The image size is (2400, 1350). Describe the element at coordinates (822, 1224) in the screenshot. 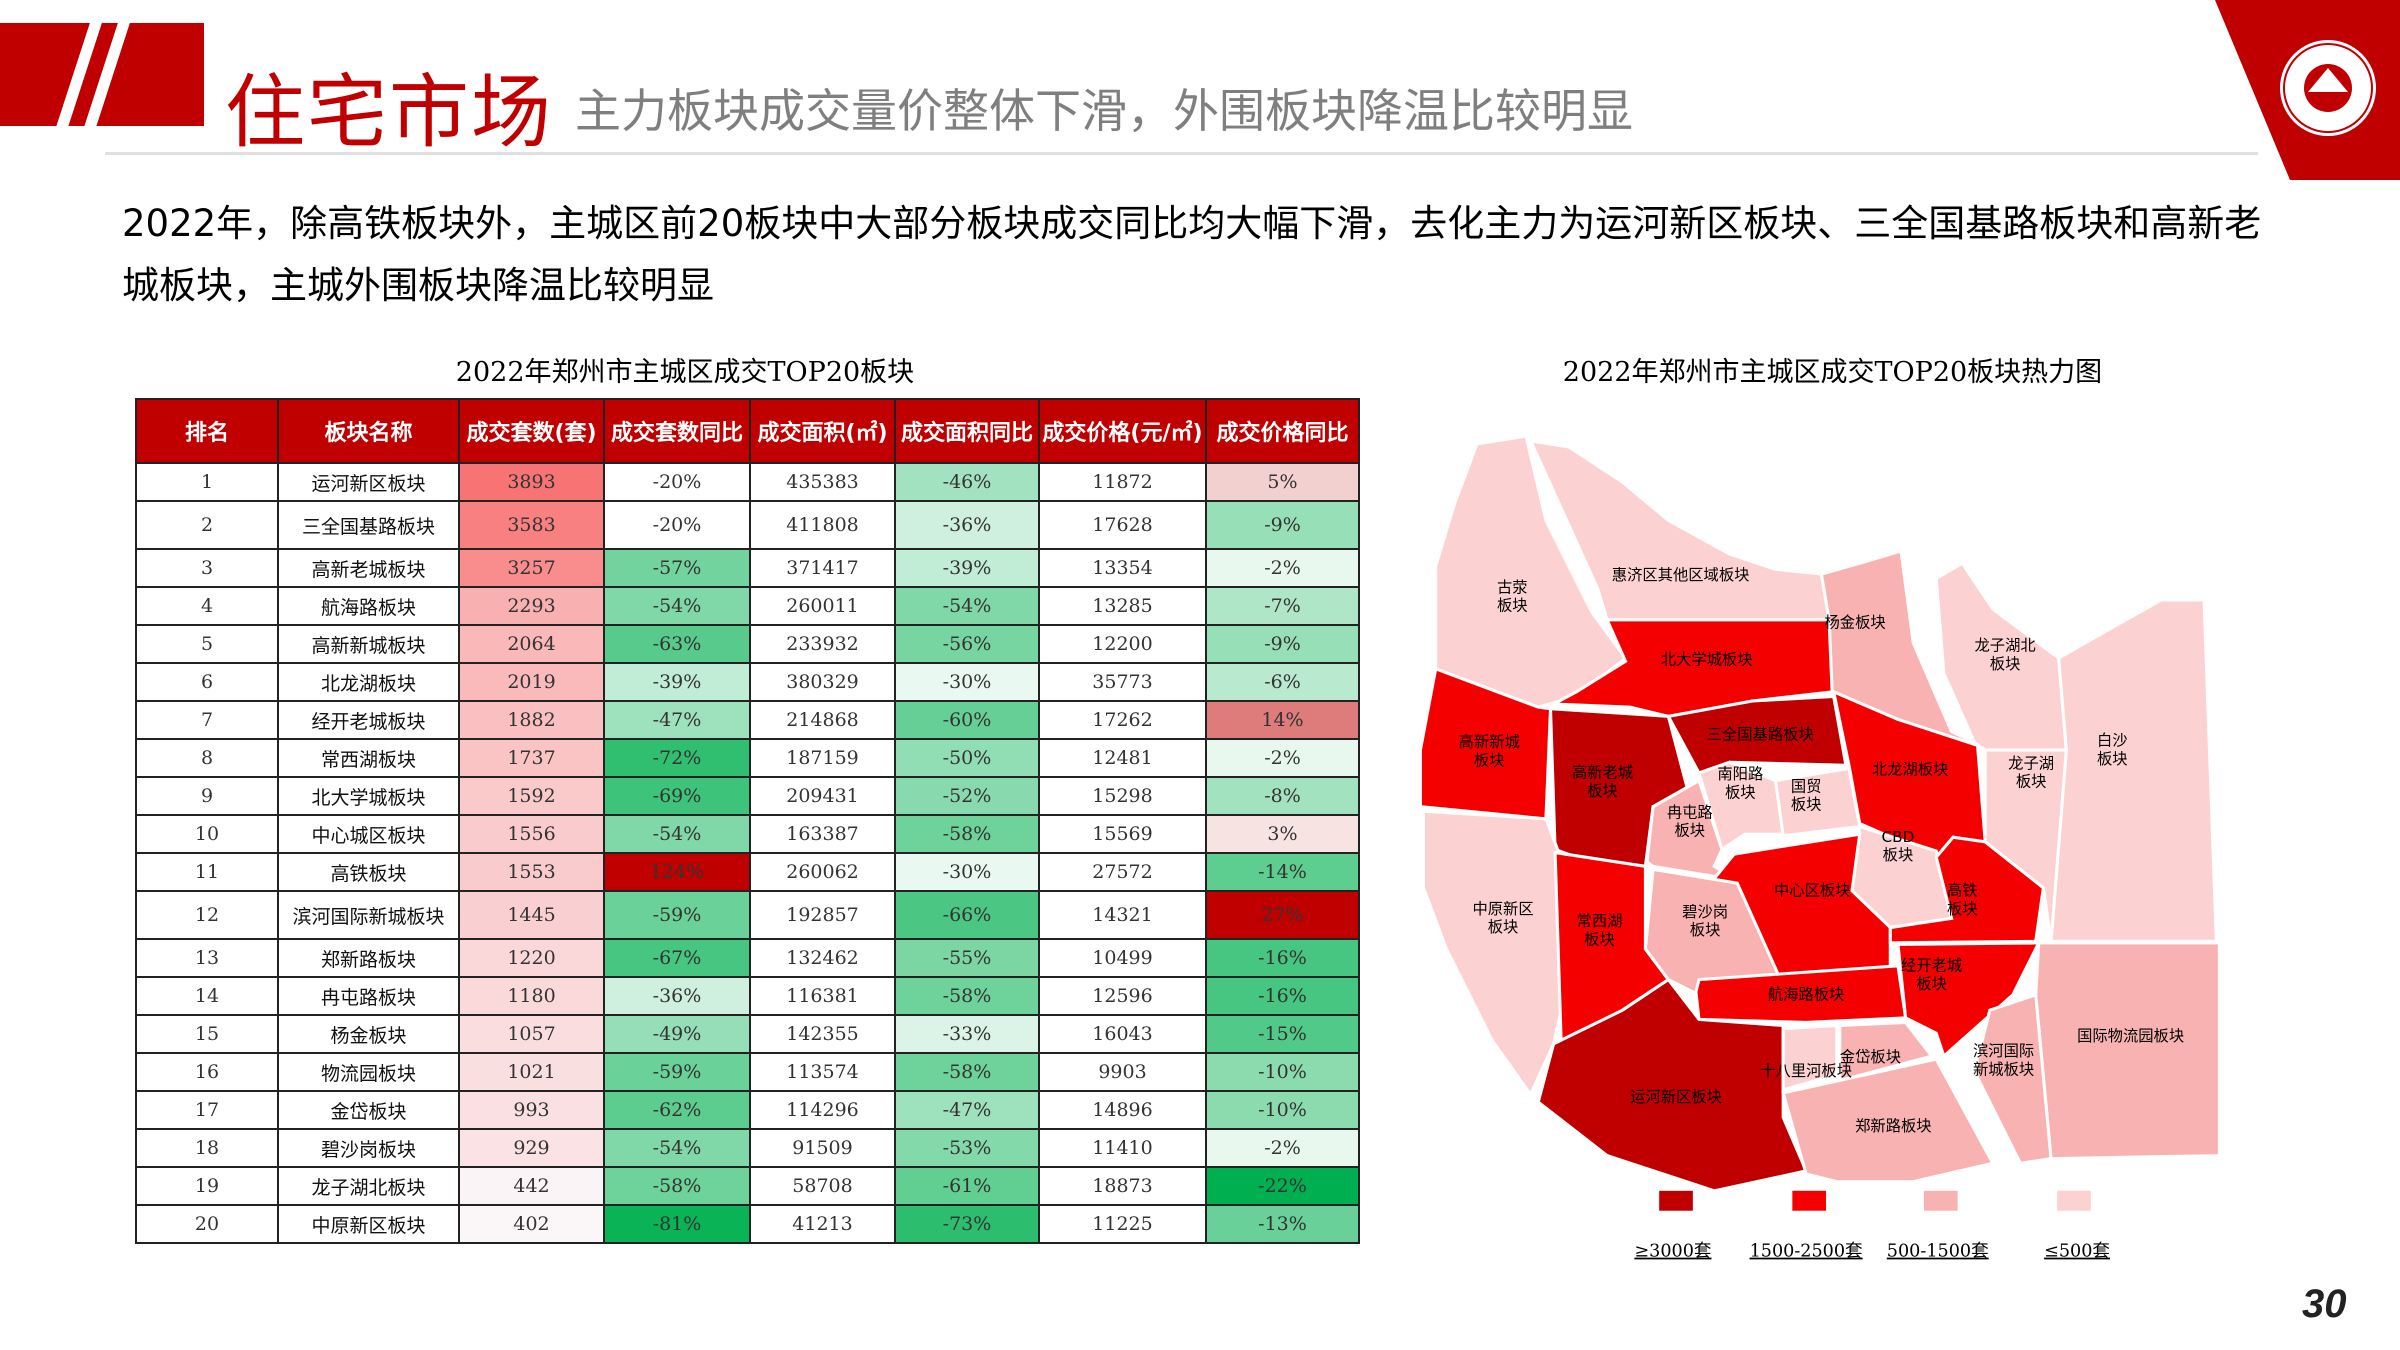

I see `area-cell: 41213` at that location.